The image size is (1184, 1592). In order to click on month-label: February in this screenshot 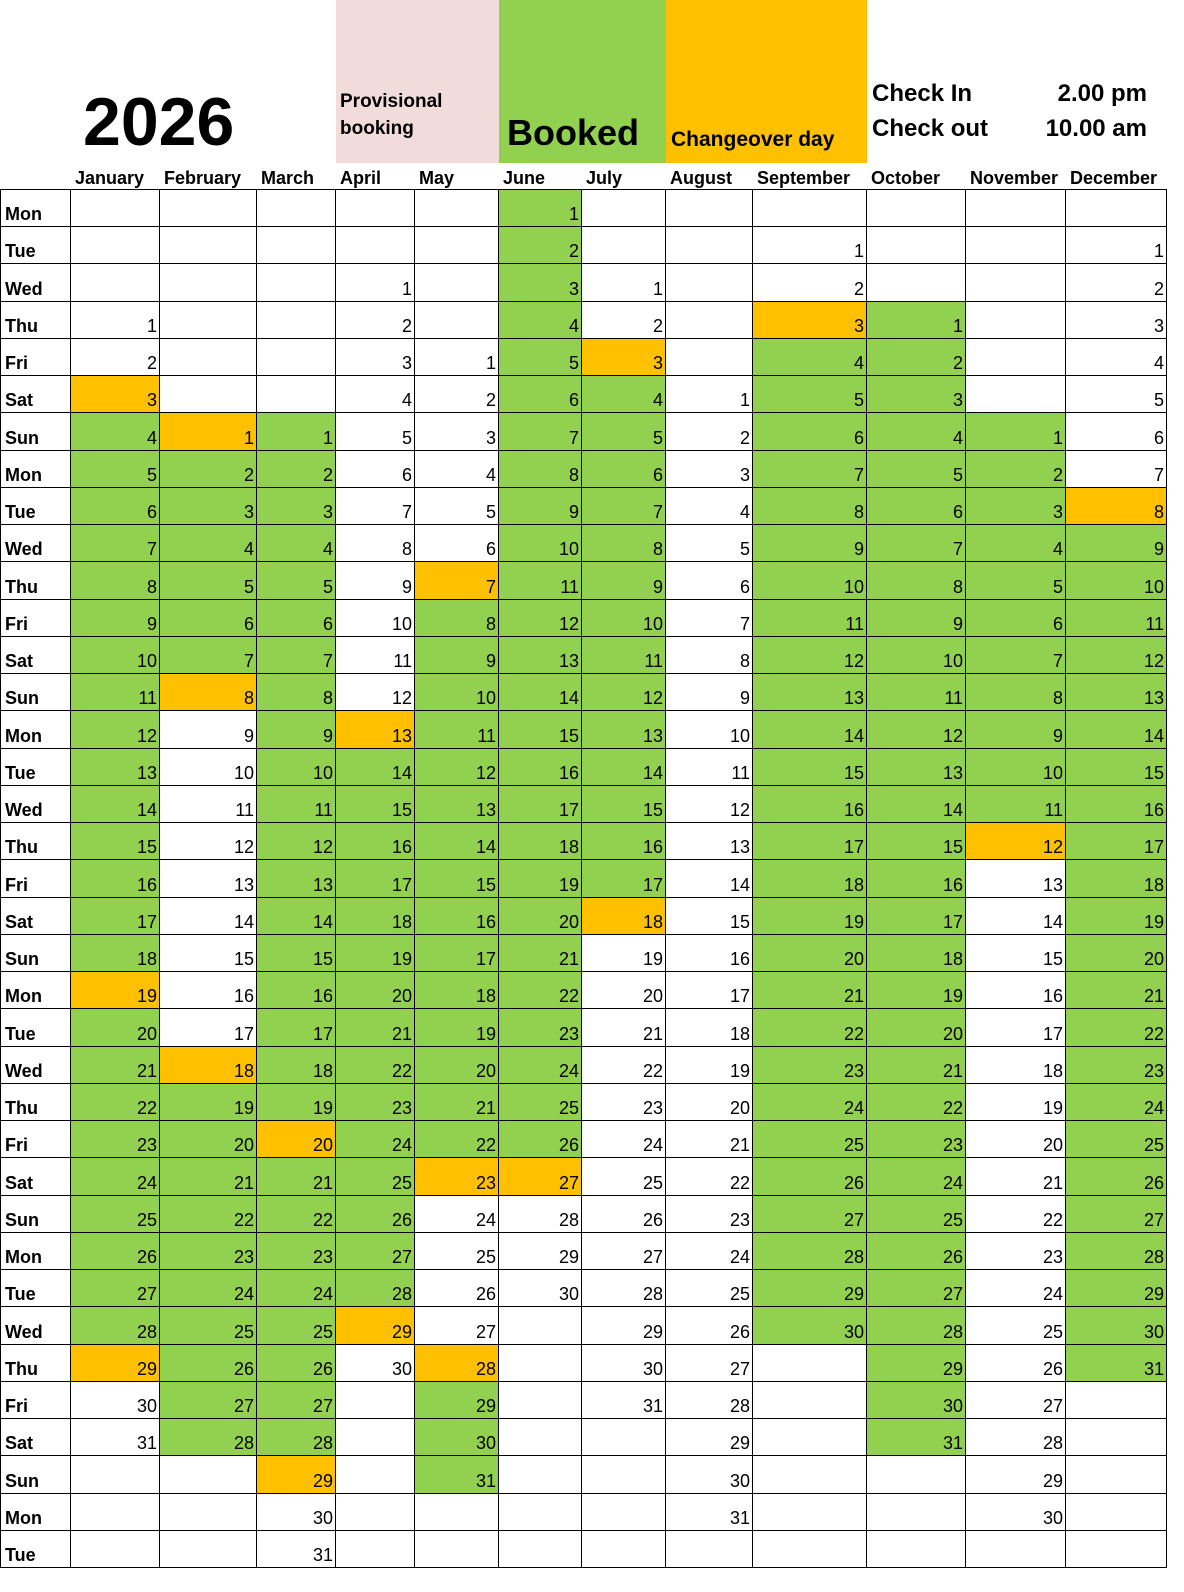, I will do `click(203, 178)`.